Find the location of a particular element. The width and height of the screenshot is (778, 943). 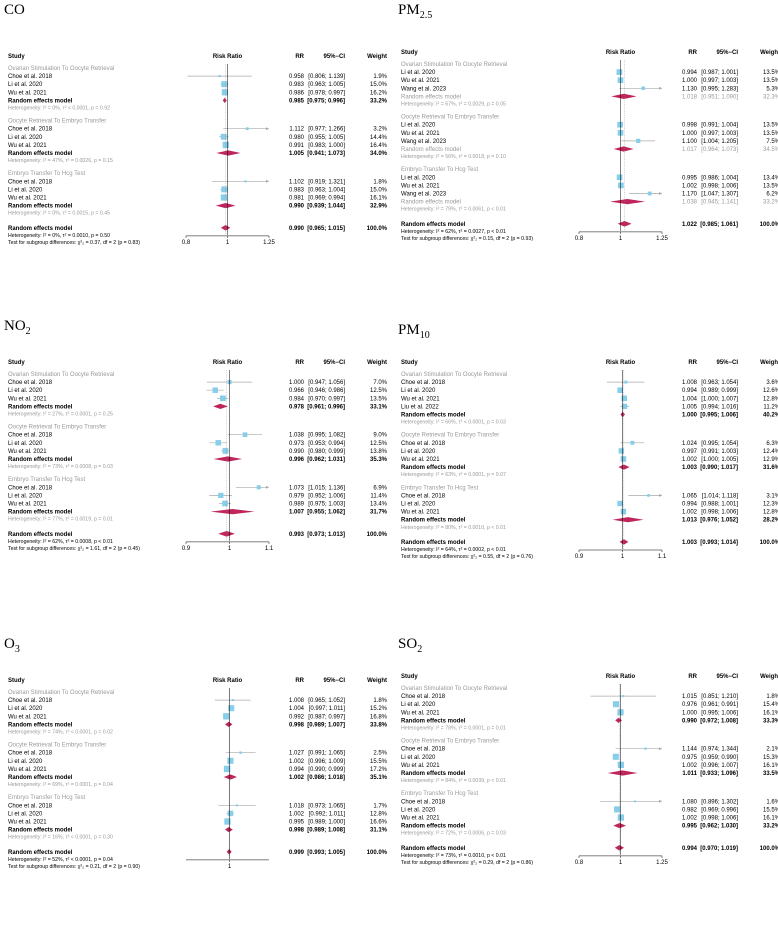

study-weight: 16.1% is located at coordinates (770, 766).